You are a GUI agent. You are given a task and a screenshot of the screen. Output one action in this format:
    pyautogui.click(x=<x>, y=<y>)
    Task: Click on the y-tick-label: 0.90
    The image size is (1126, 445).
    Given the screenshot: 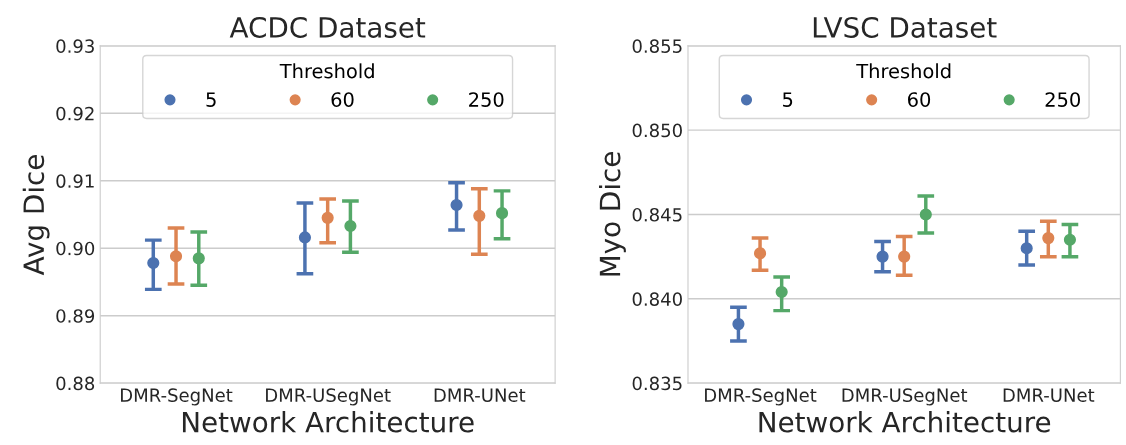 What is the action you would take?
    pyautogui.click(x=75, y=248)
    